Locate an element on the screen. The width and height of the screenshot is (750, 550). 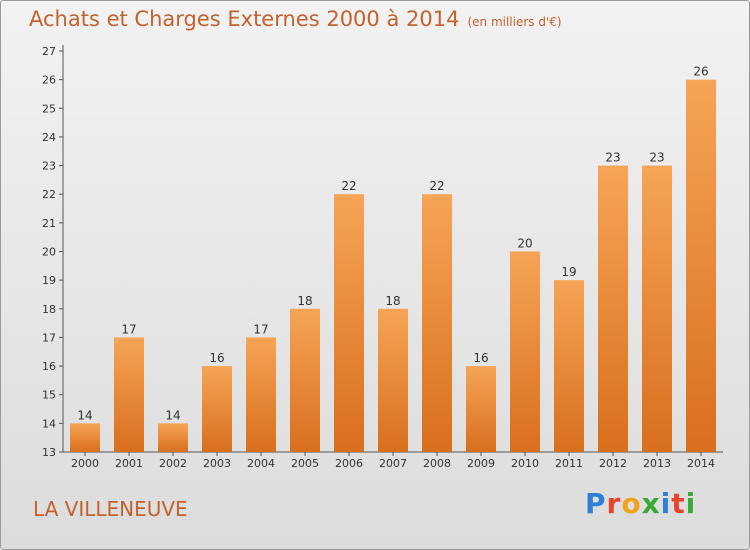
data-label-2010: 20 is located at coordinates (524, 244).